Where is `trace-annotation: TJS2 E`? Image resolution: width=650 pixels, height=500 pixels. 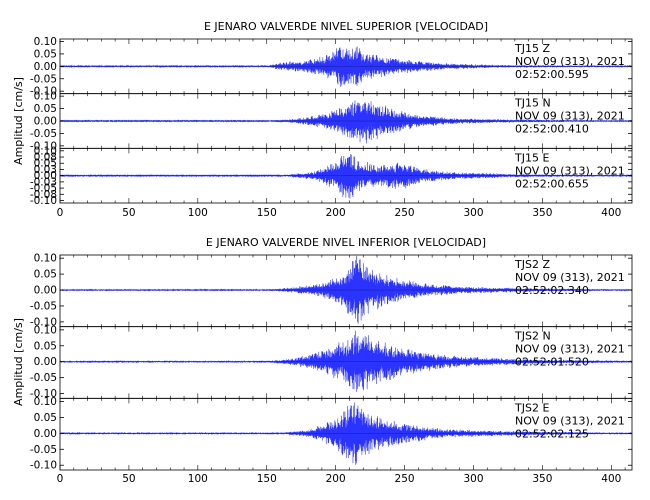 trace-annotation: TJS2 E is located at coordinates (531, 407).